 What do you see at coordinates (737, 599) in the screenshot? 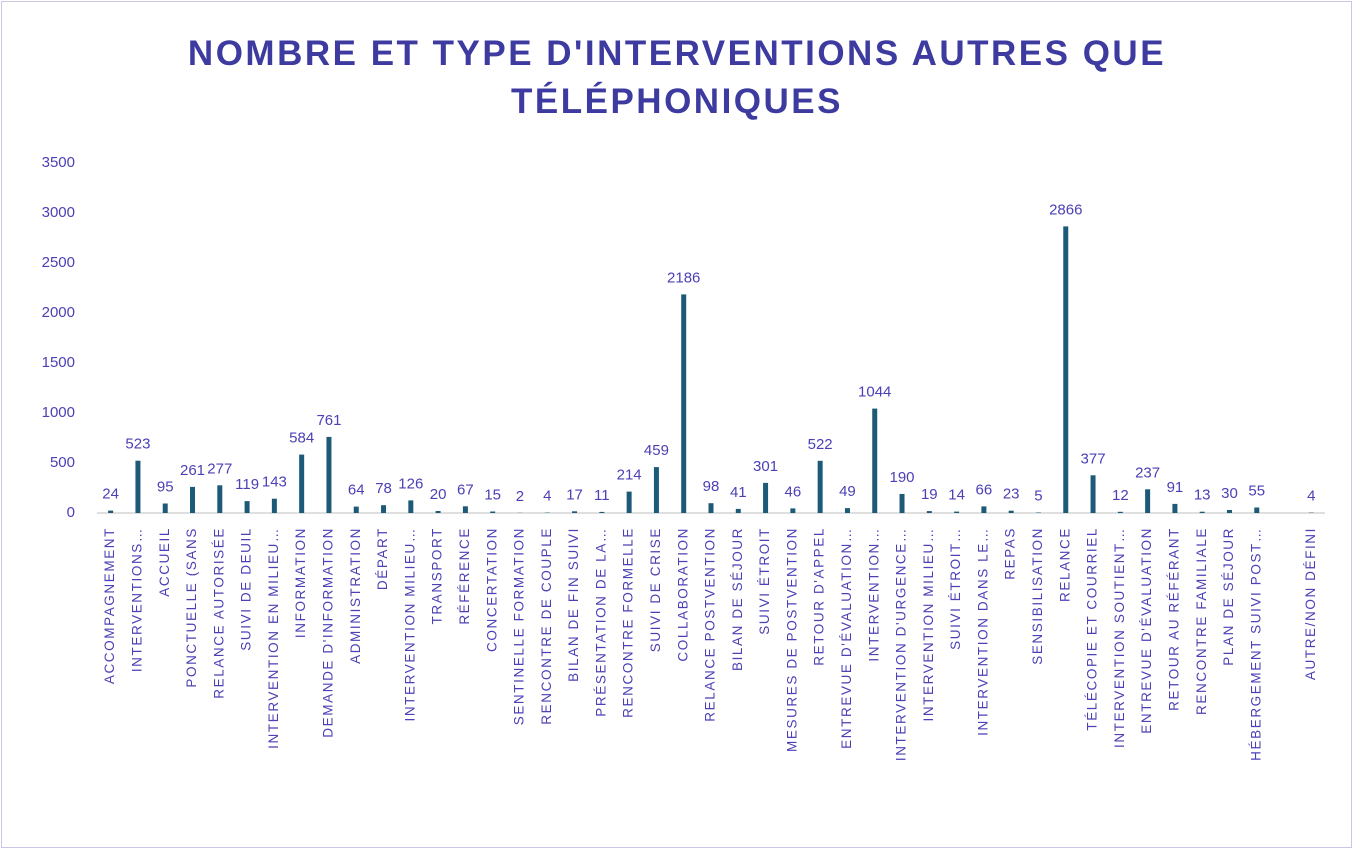
I see `x-tick-label: BILAN DE SÉJOUR` at bounding box center [737, 599].